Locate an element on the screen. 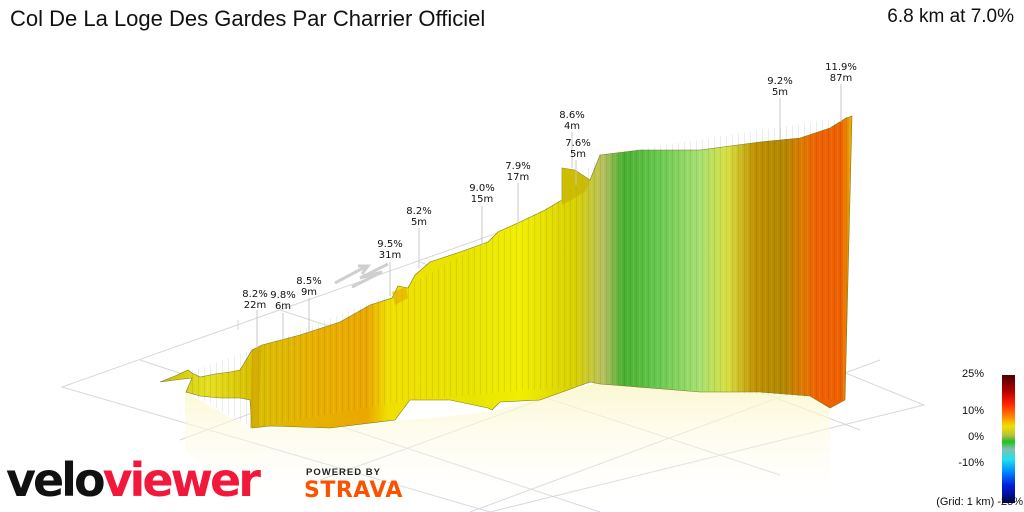  annotation-length: 6m is located at coordinates (283, 306).